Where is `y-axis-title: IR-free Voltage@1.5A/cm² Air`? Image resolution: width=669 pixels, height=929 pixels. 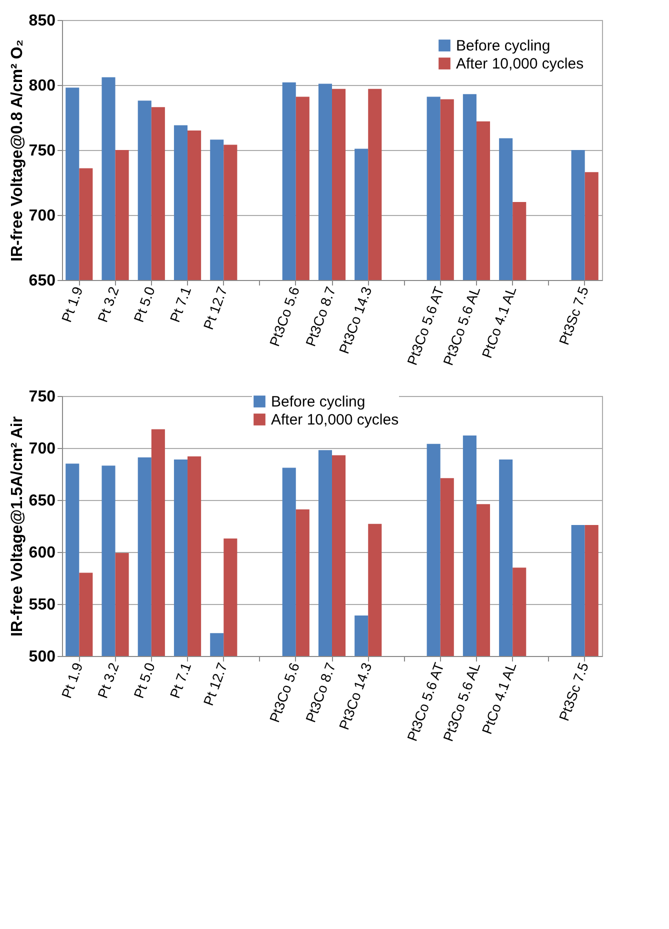
y-axis-title: IR-free Voltage@1.5A/cm² Air is located at coordinates (17, 526).